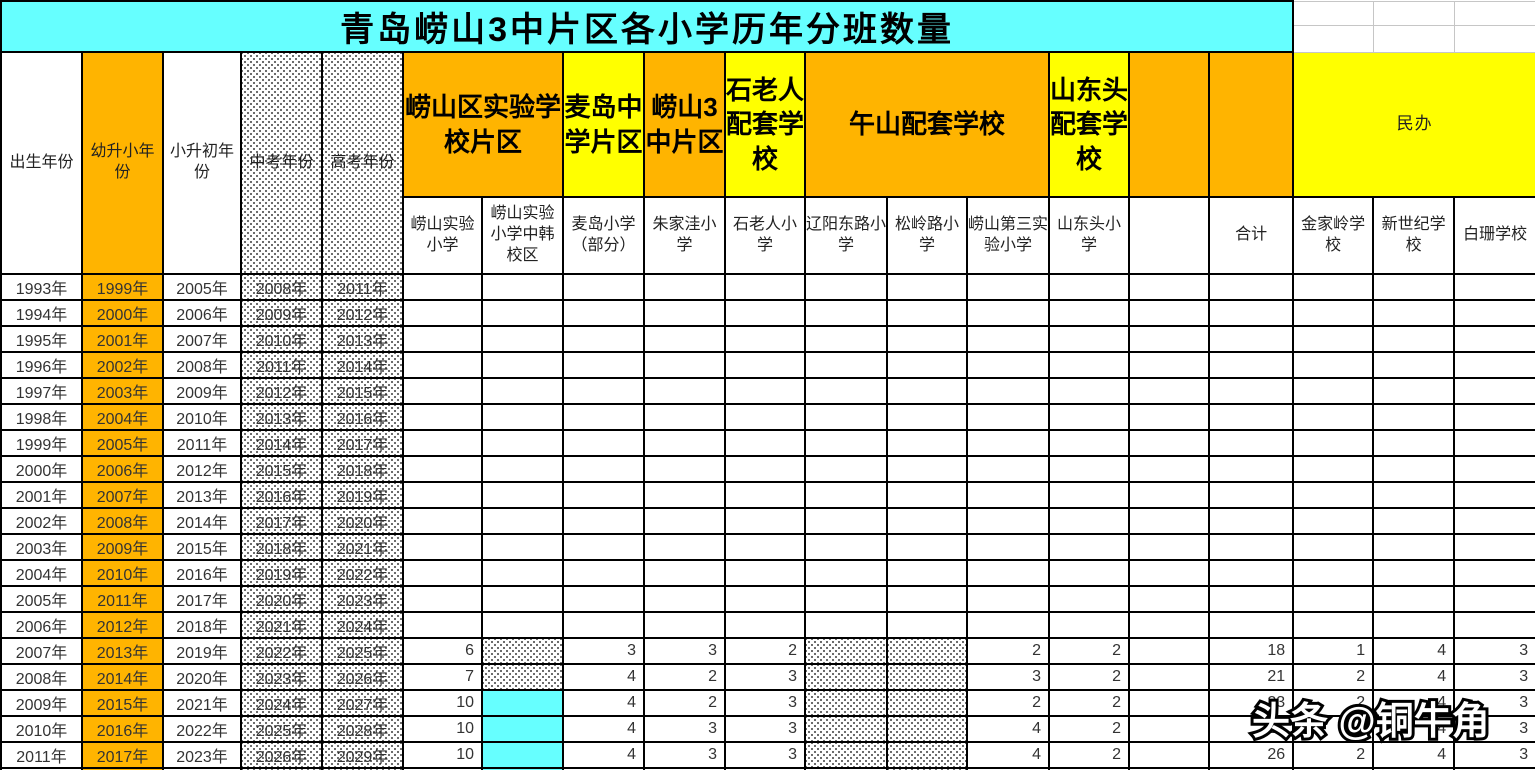  I want to click on year-cell: 2021年, so click(281, 625).